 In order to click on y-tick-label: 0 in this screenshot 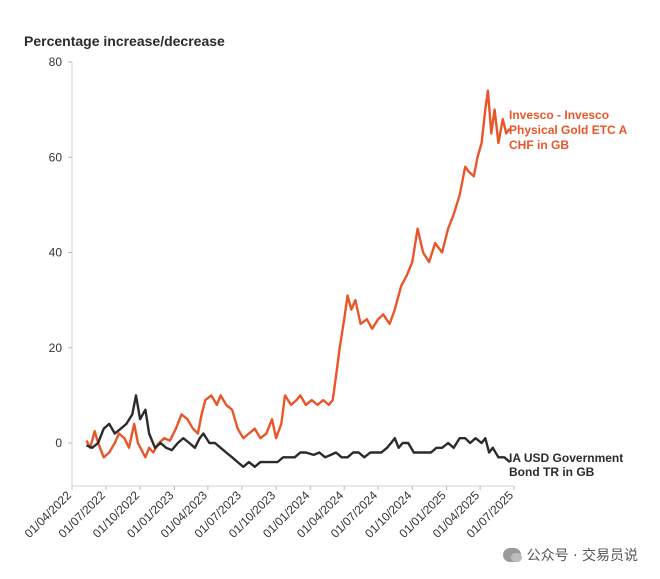, I will do `click(58, 443)`.